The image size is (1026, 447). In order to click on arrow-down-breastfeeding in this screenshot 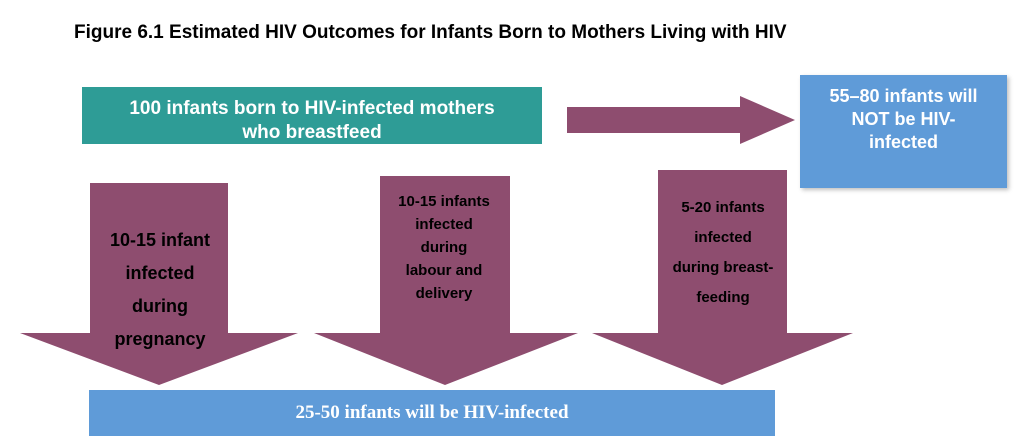, I will do `click(722, 277)`.